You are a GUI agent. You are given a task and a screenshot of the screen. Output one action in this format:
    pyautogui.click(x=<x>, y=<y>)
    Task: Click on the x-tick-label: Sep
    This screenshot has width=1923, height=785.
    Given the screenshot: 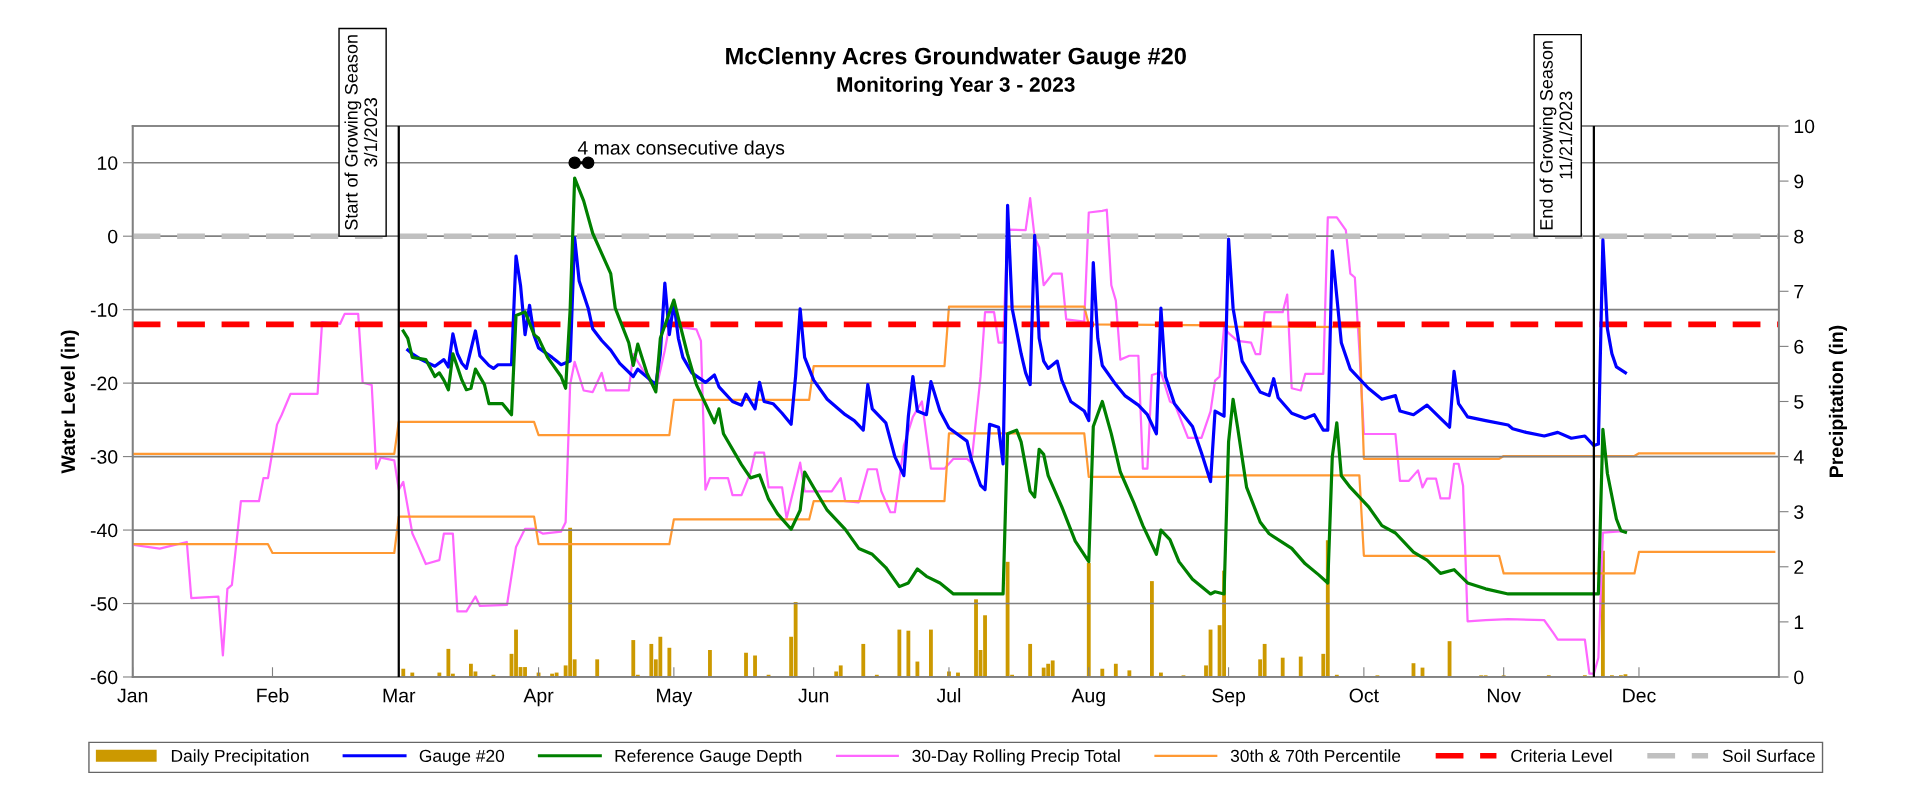 What is the action you would take?
    pyautogui.click(x=1229, y=697)
    